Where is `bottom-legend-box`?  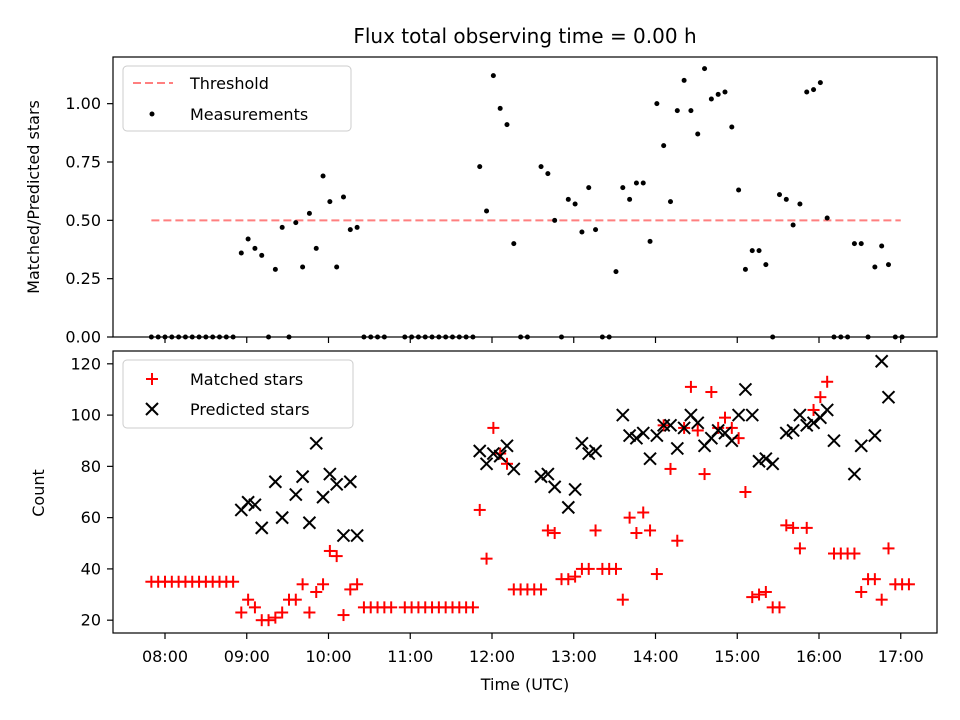 bottom-legend-box is located at coordinates (238, 394).